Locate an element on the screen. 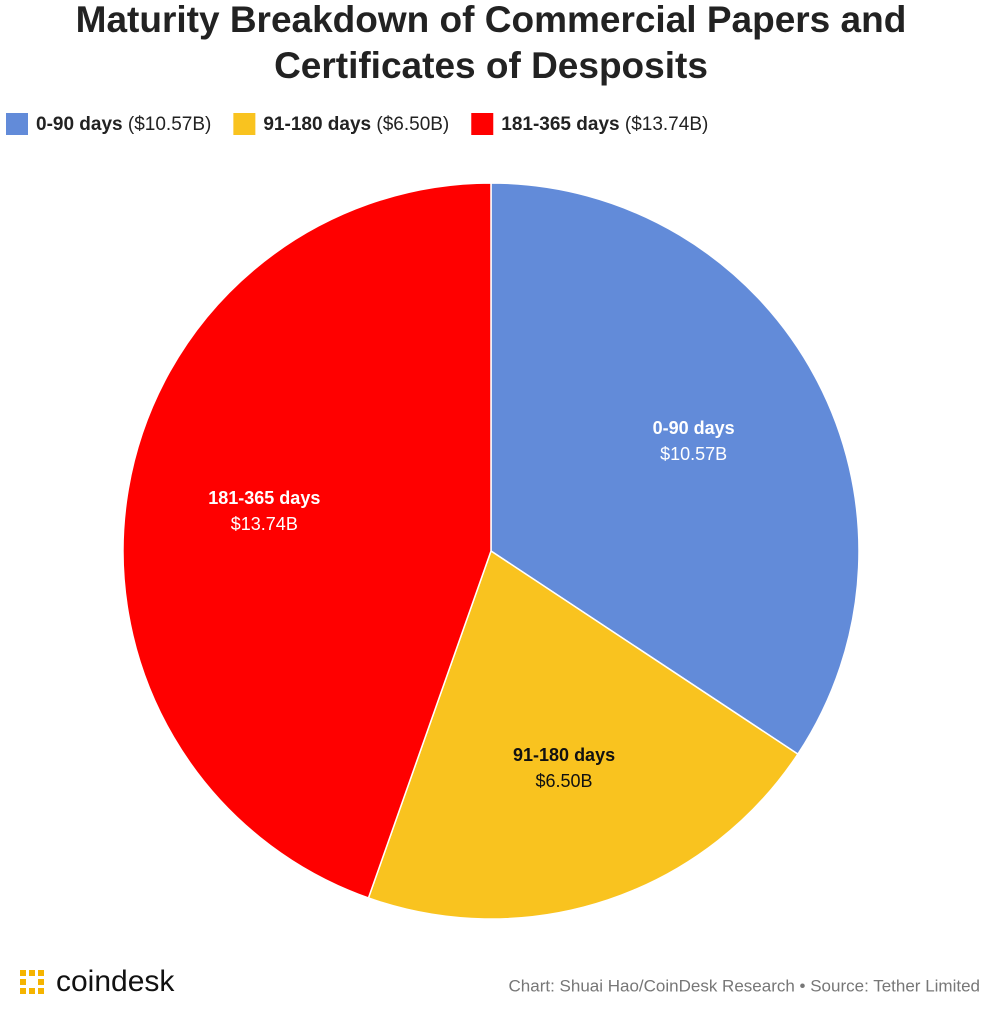 This screenshot has height=1024, width=983. logo-icon is located at coordinates (32, 982).